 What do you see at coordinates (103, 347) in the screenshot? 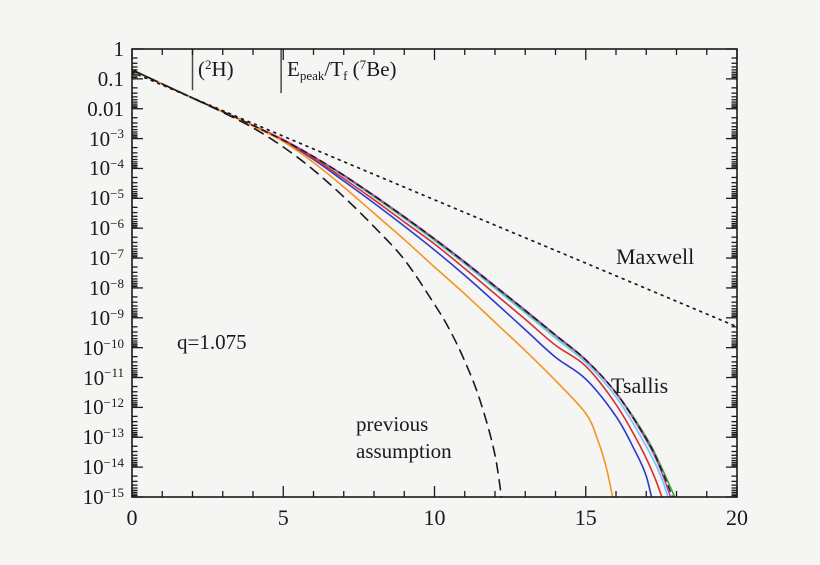
I see `y-tick-label: 10⁻¹⁰` at bounding box center [103, 347].